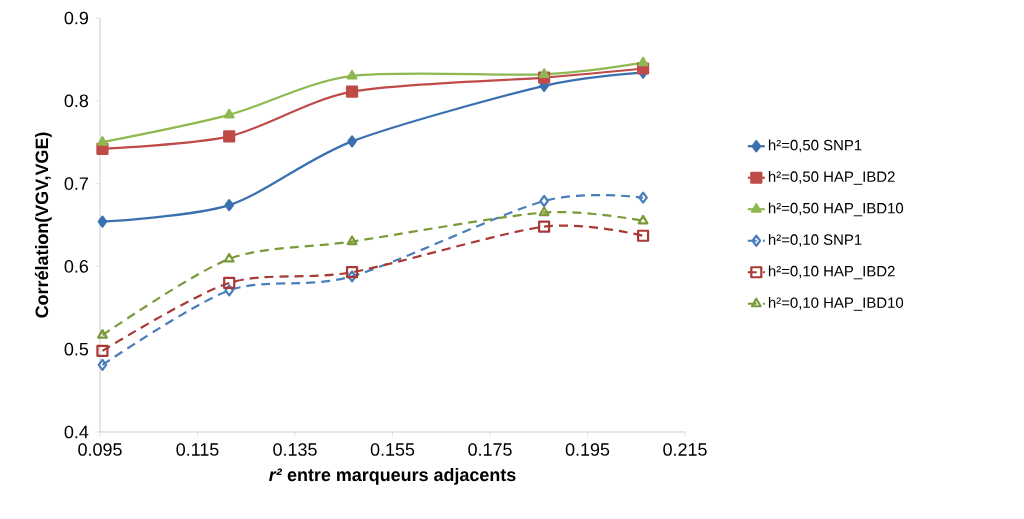  What do you see at coordinates (815, 240) in the screenshot?
I see `legend-label: h²=0,10 SNP1` at bounding box center [815, 240].